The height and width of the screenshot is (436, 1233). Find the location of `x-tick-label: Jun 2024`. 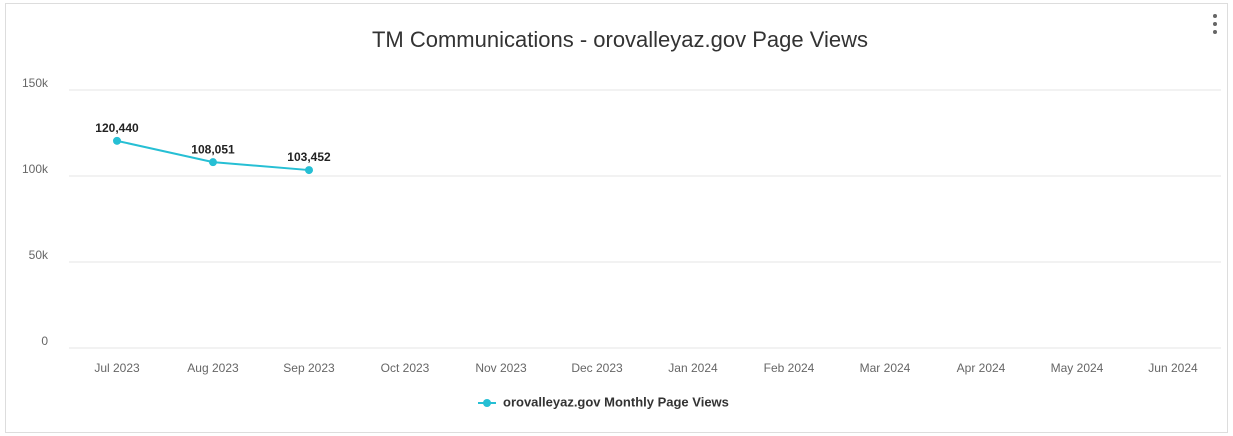

x-tick-label: Jun 2024 is located at coordinates (1173, 368).